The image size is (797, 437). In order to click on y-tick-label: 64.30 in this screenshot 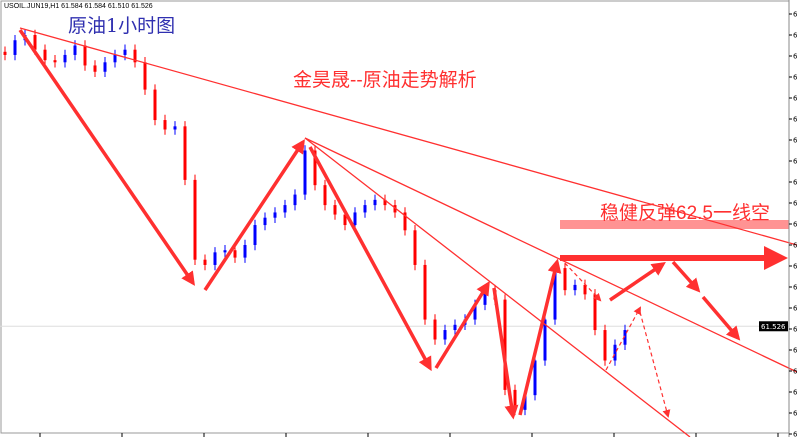, I will do `click(795, 36)`.